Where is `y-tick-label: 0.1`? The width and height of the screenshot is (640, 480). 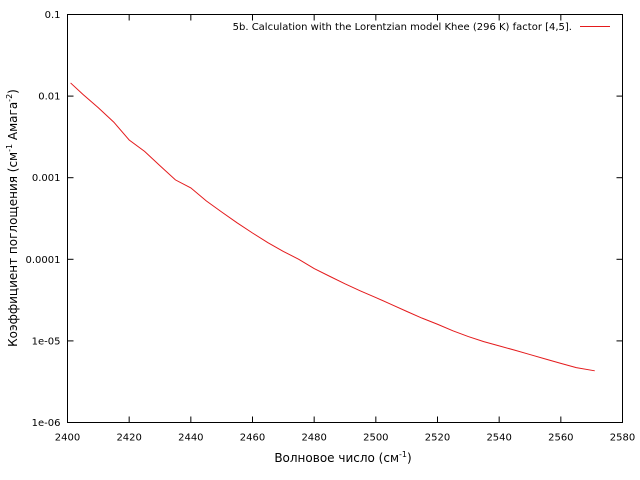 y-tick-label: 0.1 is located at coordinates (53, 15).